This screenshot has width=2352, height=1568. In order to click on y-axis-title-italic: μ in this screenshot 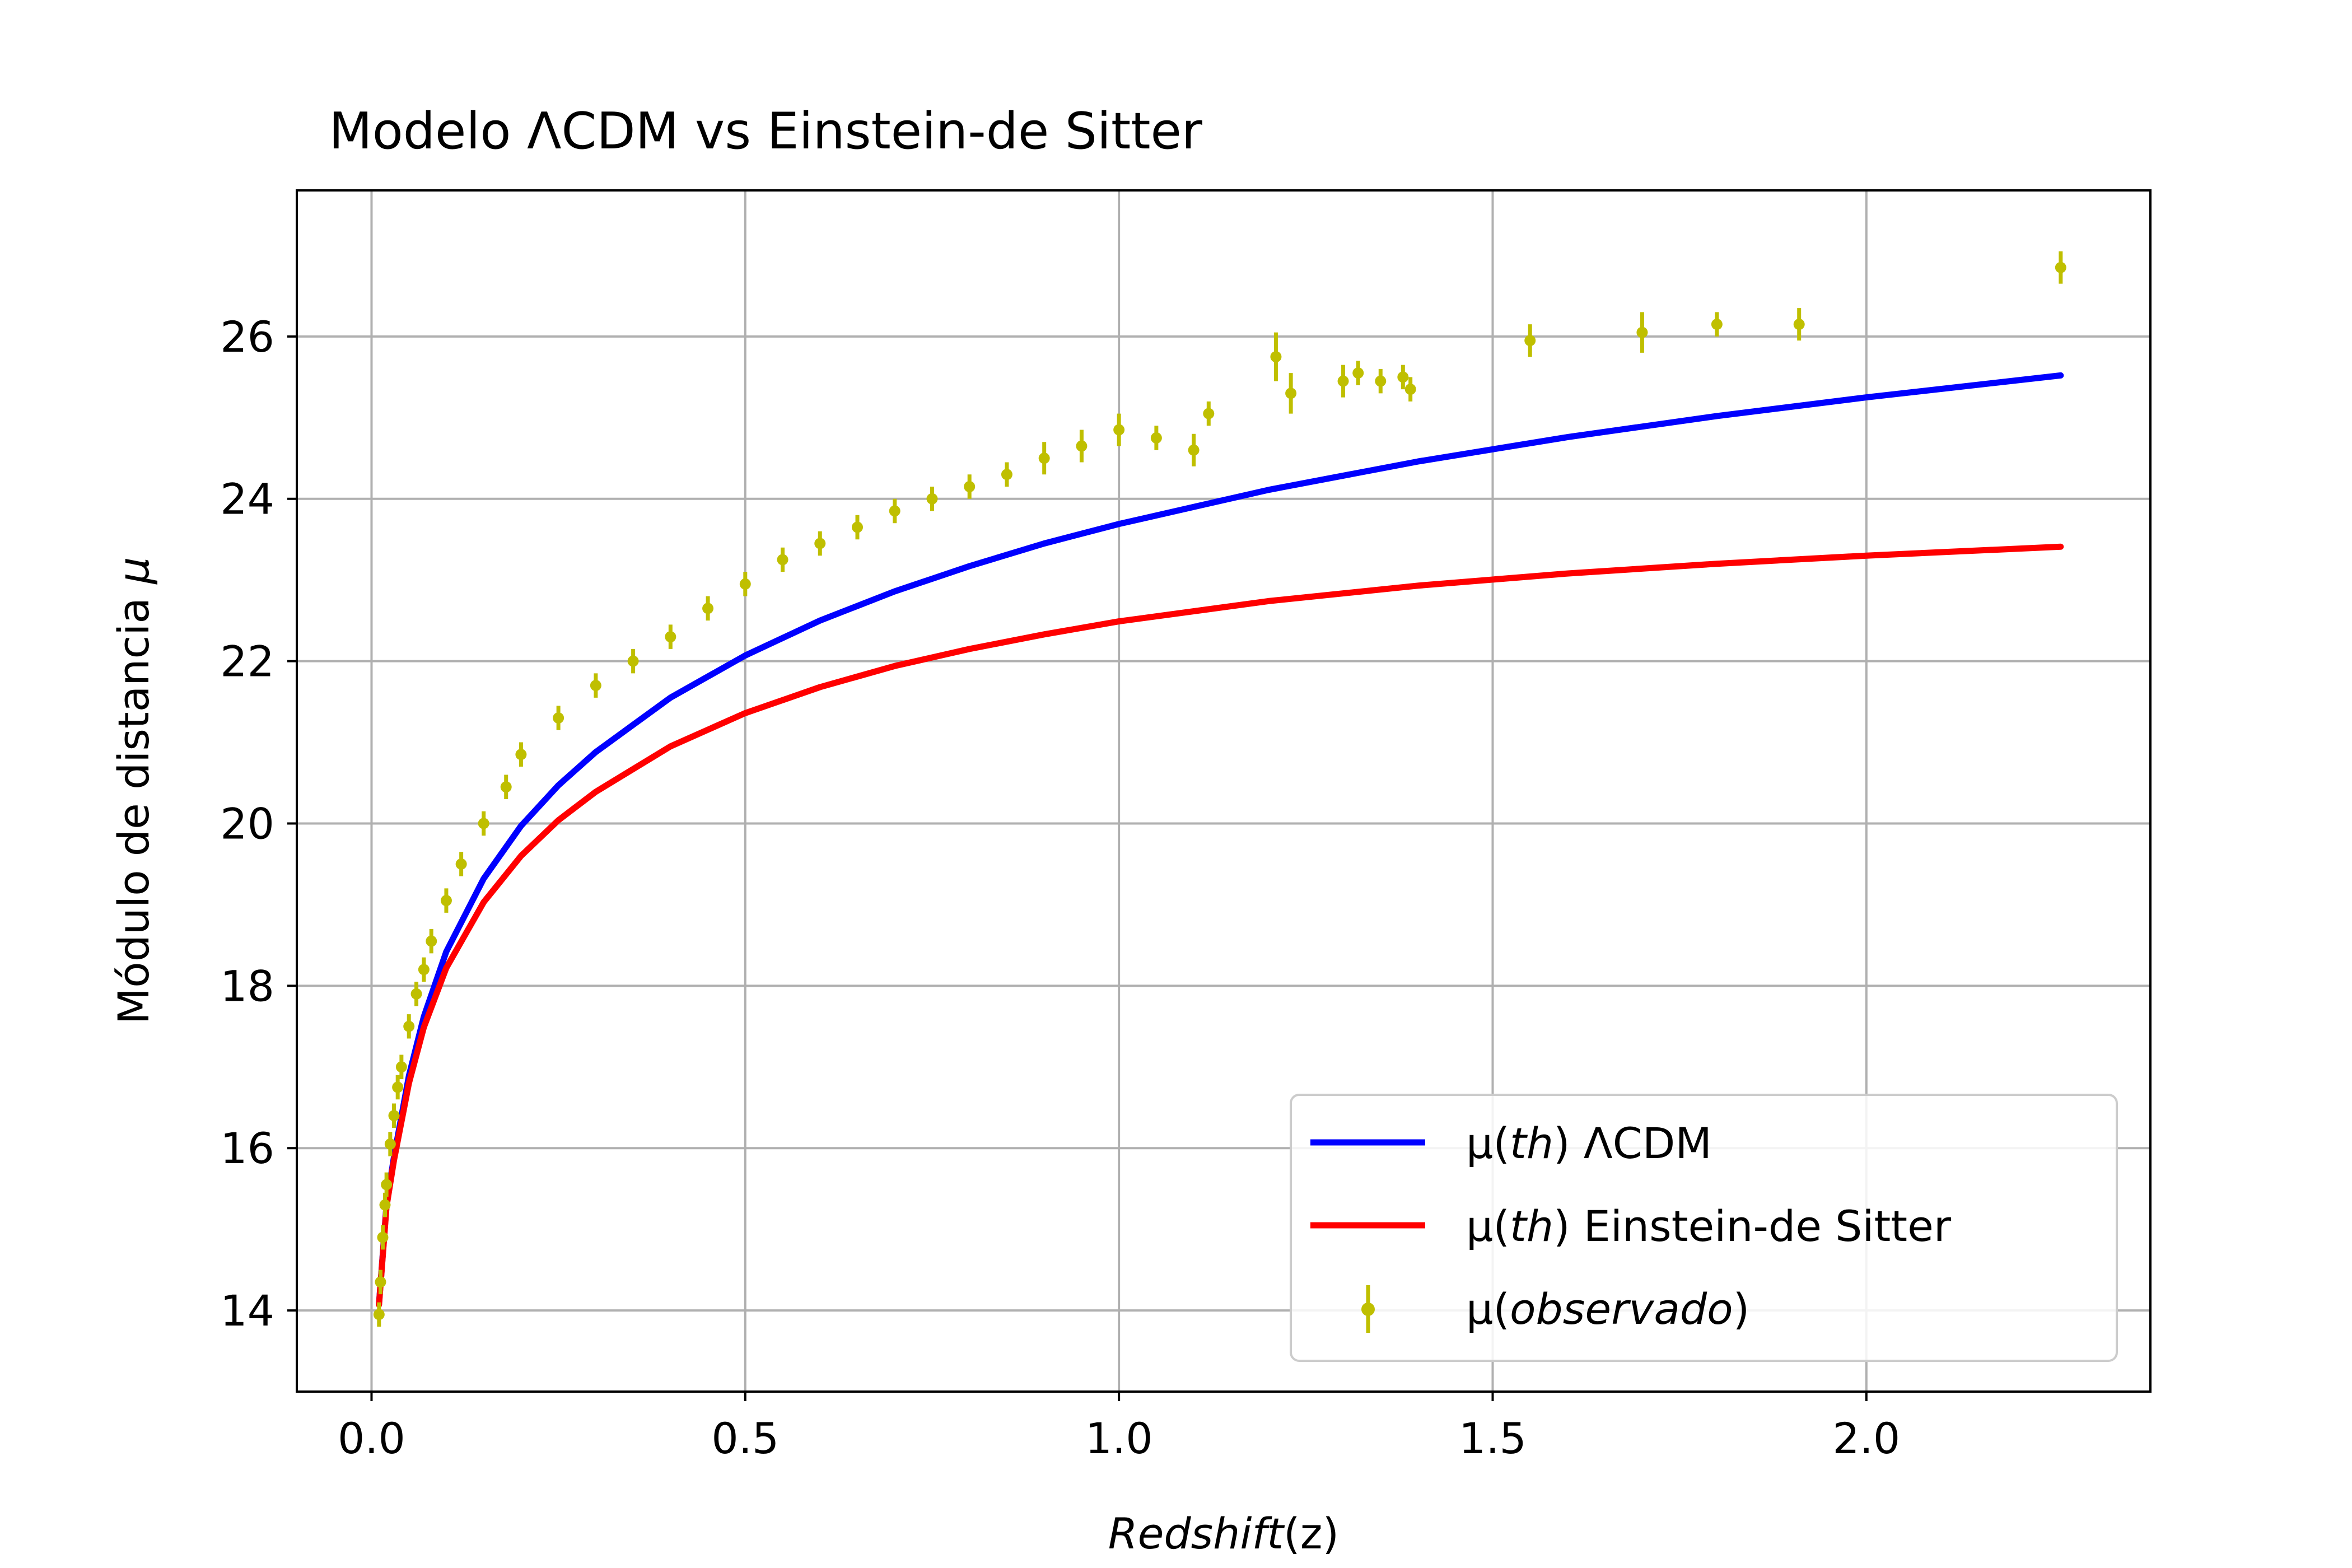, I will do `click(134, 571)`.